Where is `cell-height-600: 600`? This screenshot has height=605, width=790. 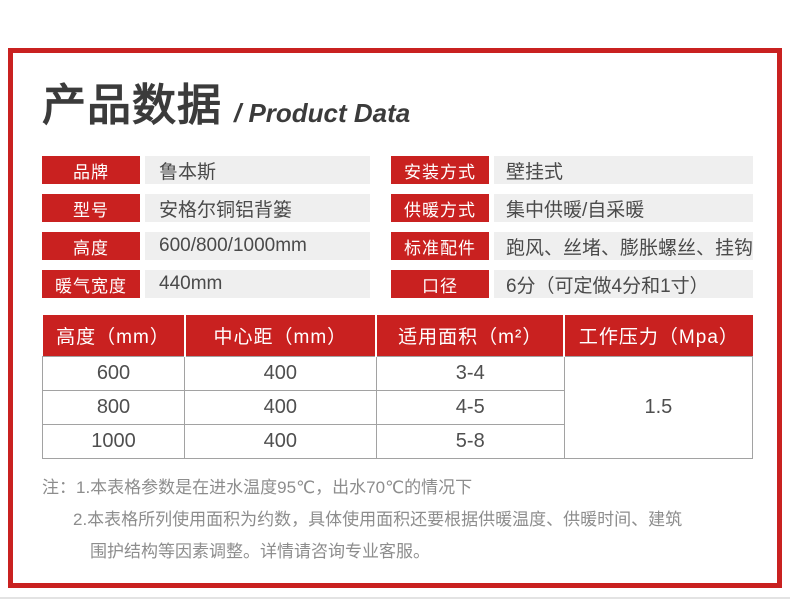 cell-height-600: 600 is located at coordinates (113, 373).